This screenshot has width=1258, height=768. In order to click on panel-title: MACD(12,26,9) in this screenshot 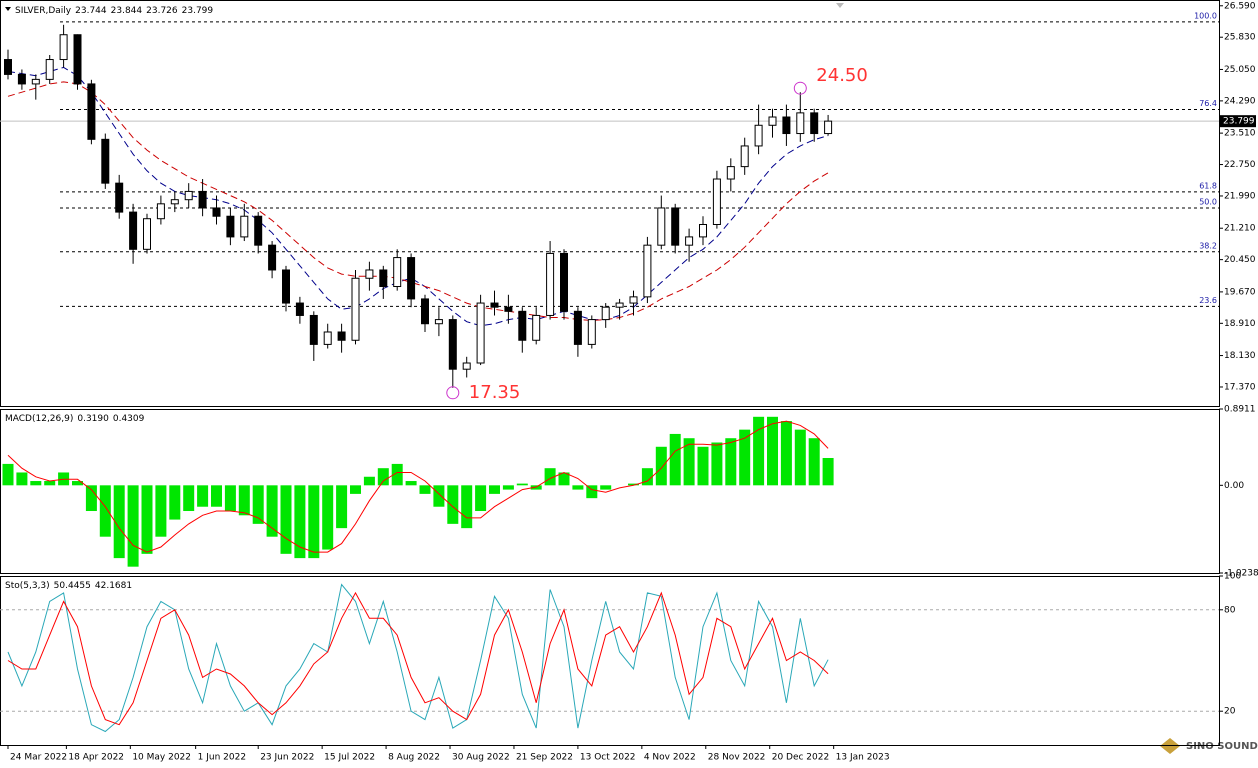, I will do `click(39, 419)`.